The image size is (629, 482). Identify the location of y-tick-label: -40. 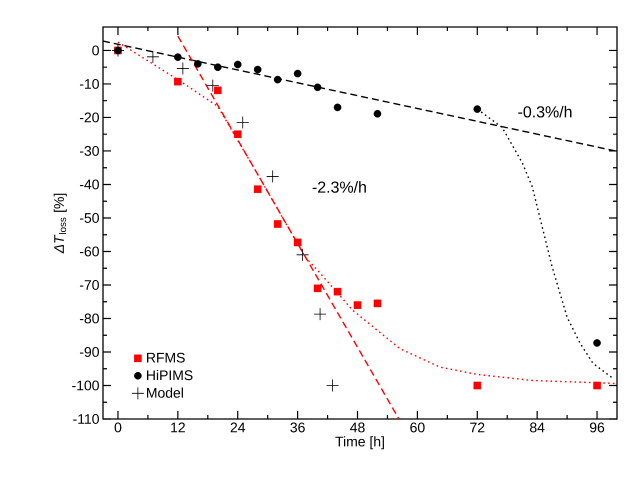
(89, 185).